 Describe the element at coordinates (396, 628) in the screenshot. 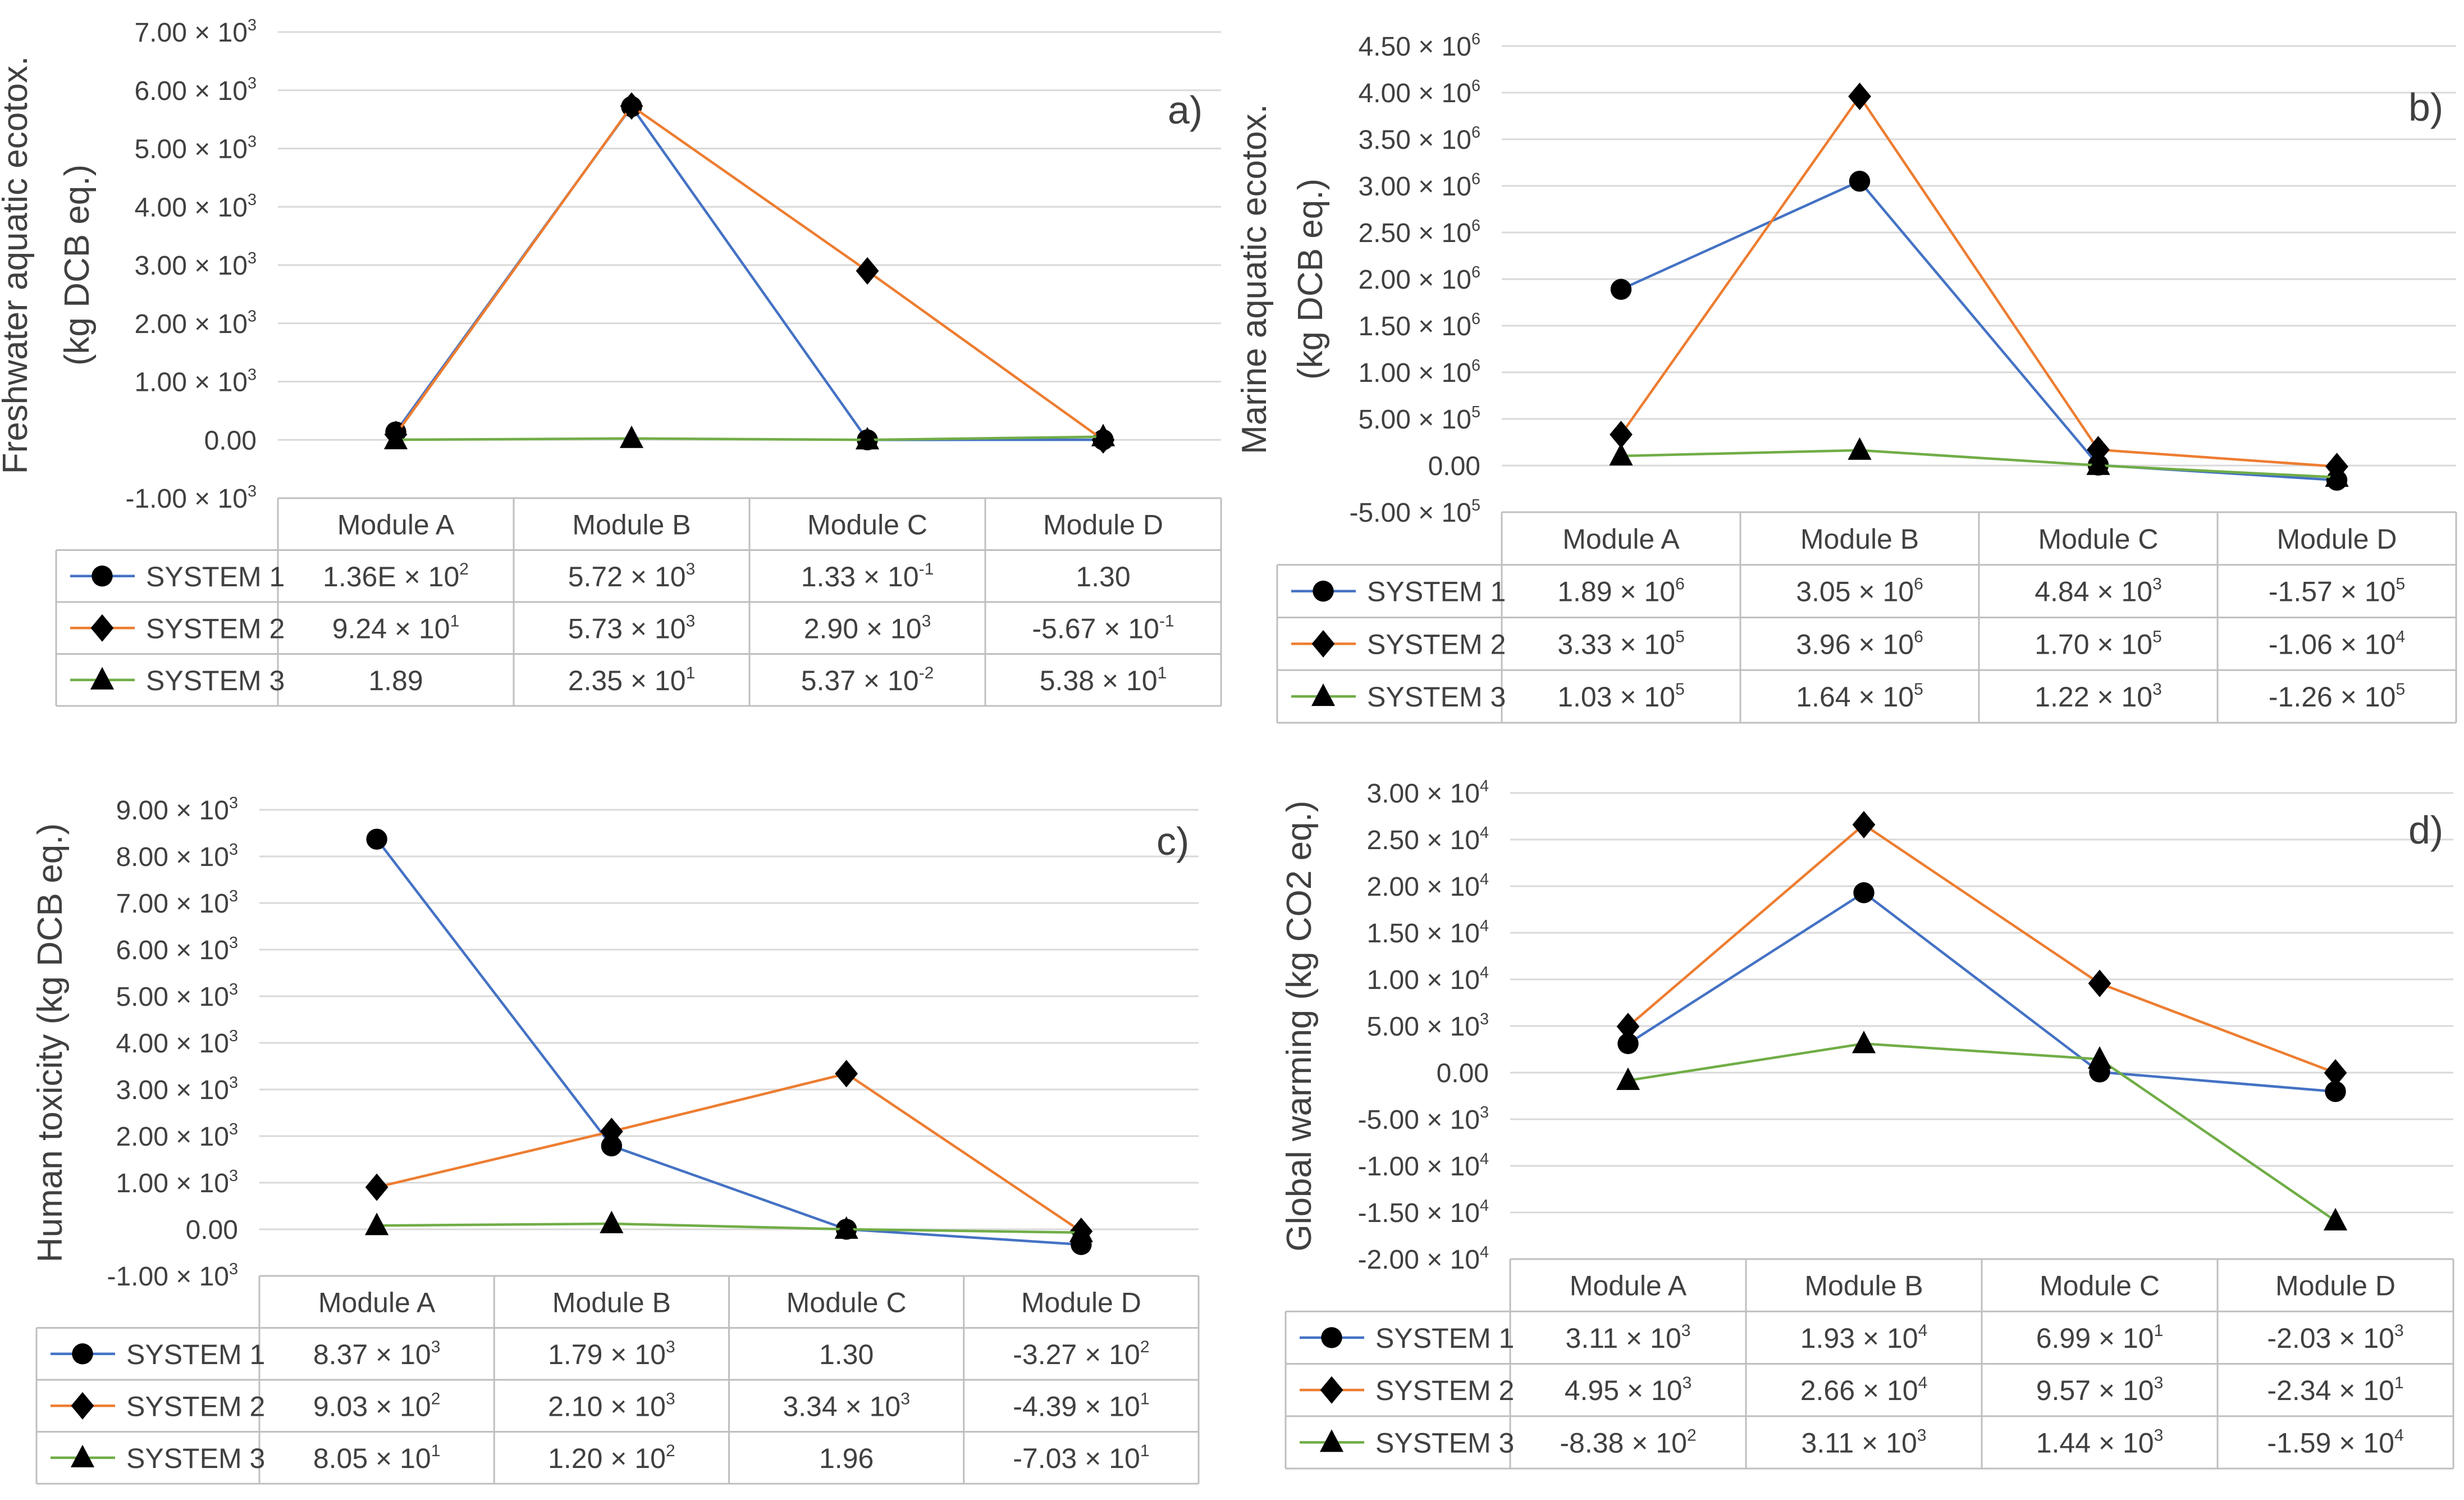

I see `data-label: 9.24 × 101` at that location.